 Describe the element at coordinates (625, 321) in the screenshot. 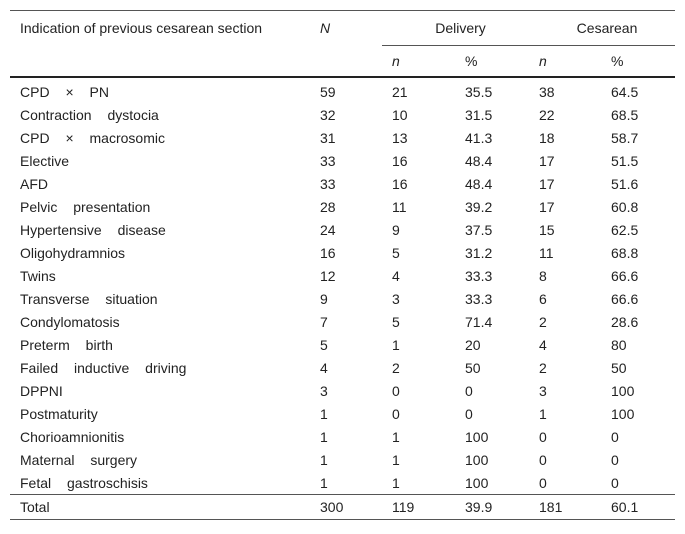

I see `cell: 28.6` at that location.